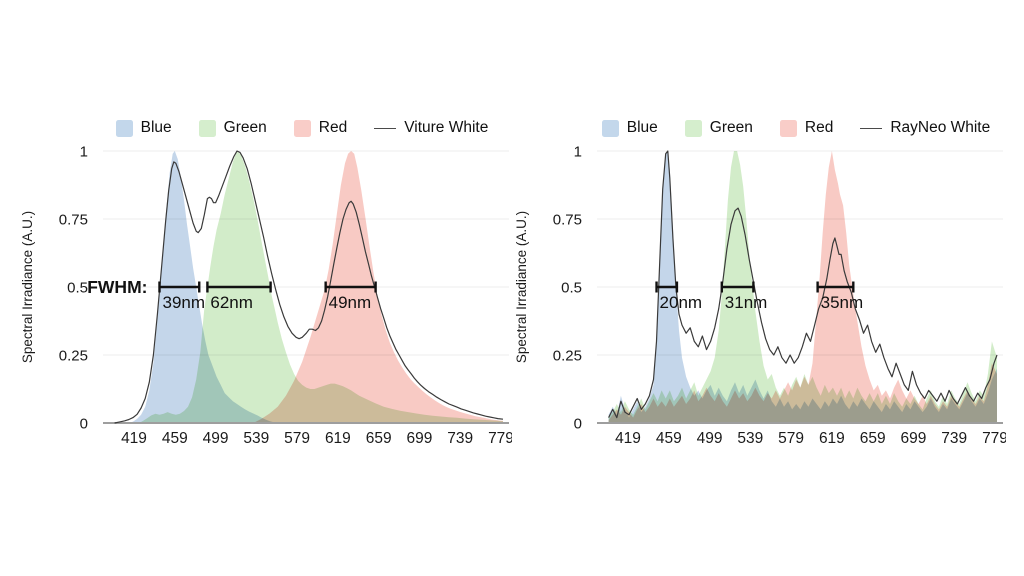 This screenshot has height=576, width=1024. Describe the element at coordinates (681, 302) in the screenshot. I see `fwhm-value-label: 20nm` at that location.